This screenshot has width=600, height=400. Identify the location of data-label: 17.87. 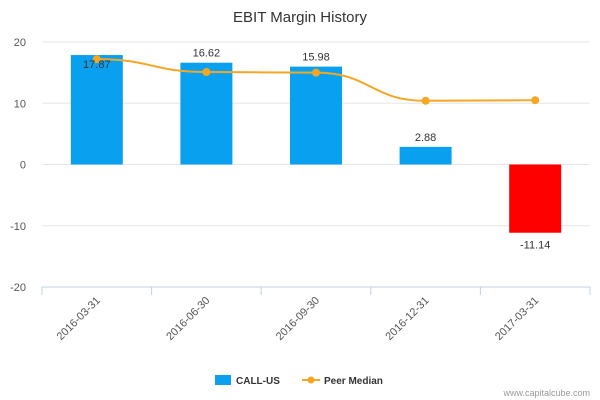
(97, 65).